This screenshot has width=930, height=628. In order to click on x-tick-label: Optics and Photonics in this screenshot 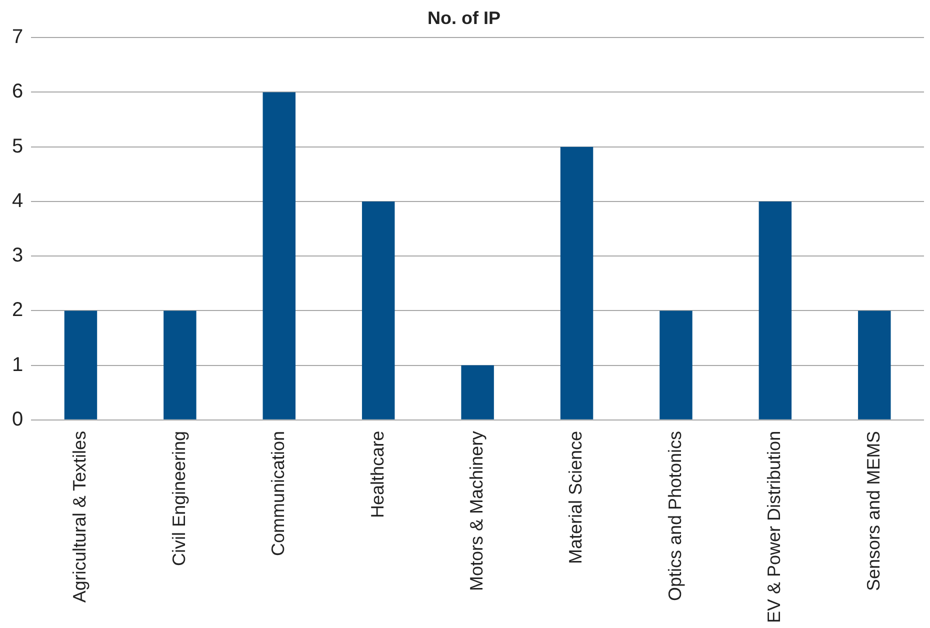, I will do `click(674, 516)`.